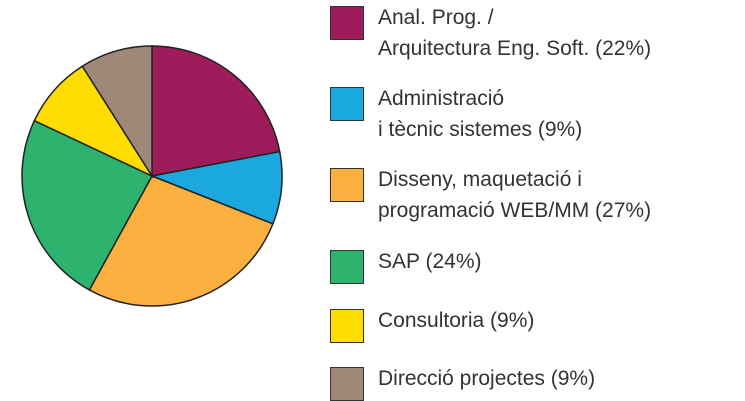 This screenshot has height=401, width=745. I want to click on legend-label: Direcció projectes (9%), so click(487, 378).